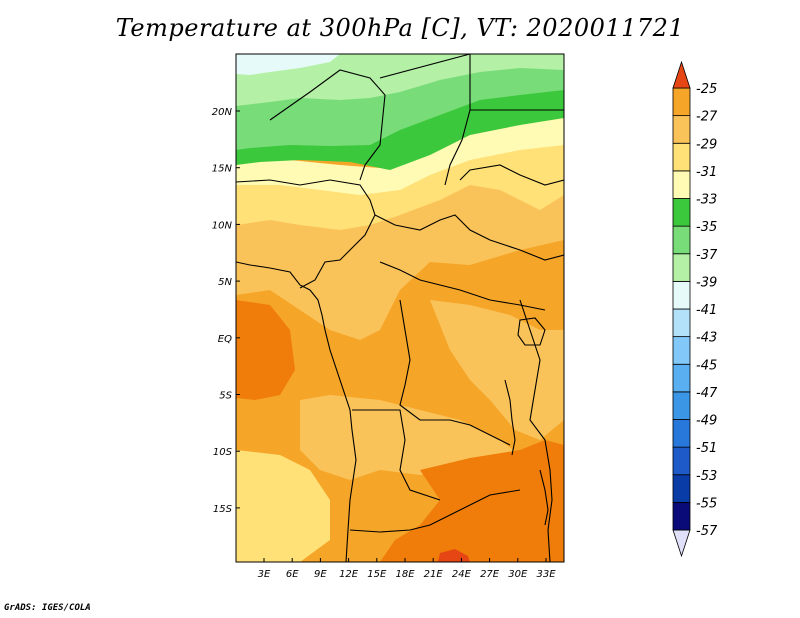 This screenshot has width=800, height=618. What do you see at coordinates (706, 503) in the screenshot?
I see `colorbar-label: -55` at bounding box center [706, 503].